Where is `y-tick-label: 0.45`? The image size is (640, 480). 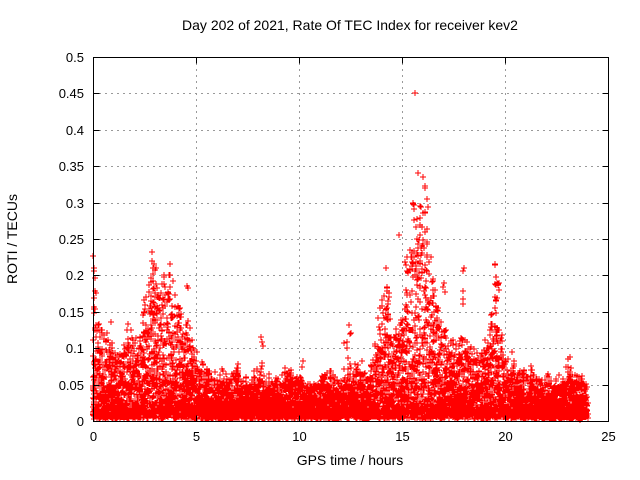
y-tick-label: 0.45 is located at coordinates (71, 93).